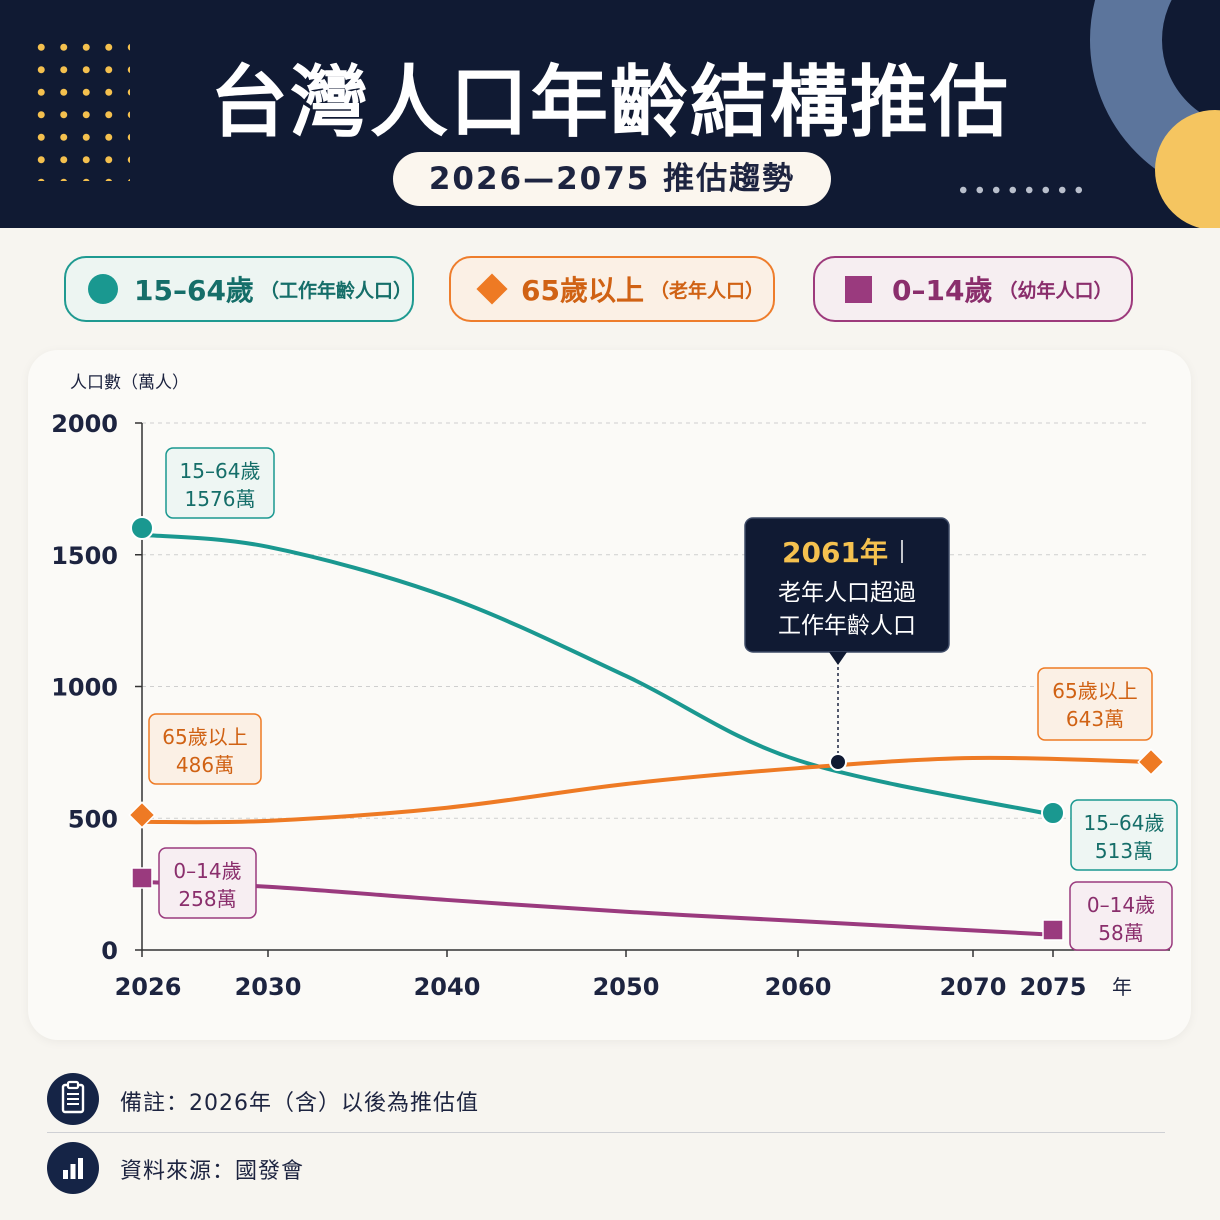  Describe the element at coordinates (194, 290) in the screenshot. I see `legend-label: 15–64歲` at that location.